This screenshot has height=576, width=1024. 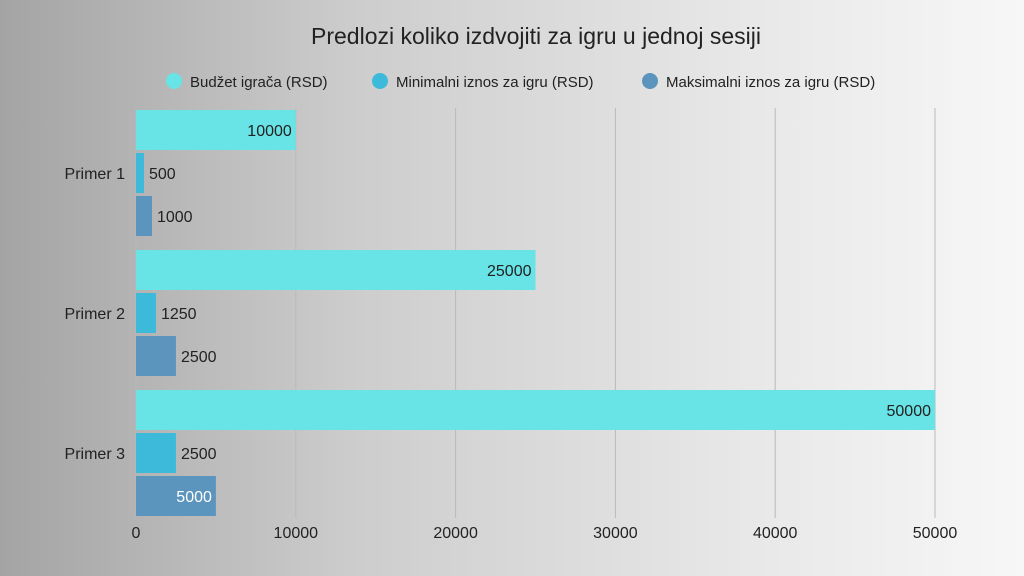 I want to click on x-tick-label: 20000, so click(x=455, y=533).